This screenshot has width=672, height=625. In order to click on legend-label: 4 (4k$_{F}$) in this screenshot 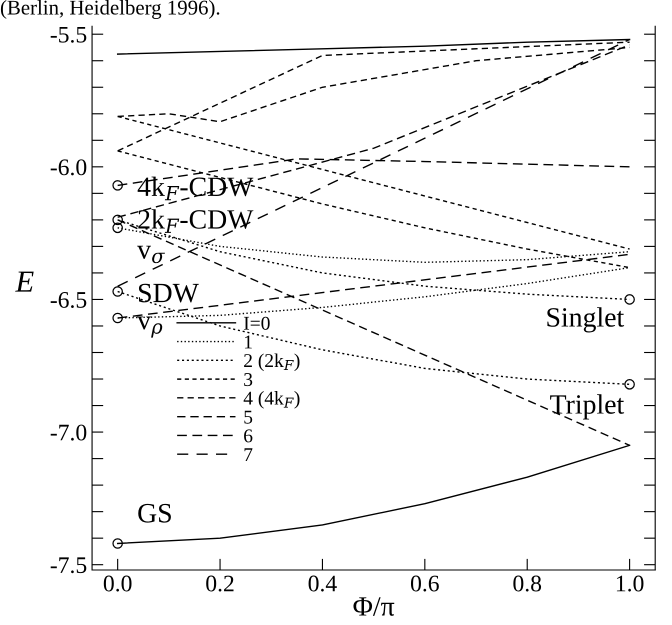, I will do `click(272, 400)`.